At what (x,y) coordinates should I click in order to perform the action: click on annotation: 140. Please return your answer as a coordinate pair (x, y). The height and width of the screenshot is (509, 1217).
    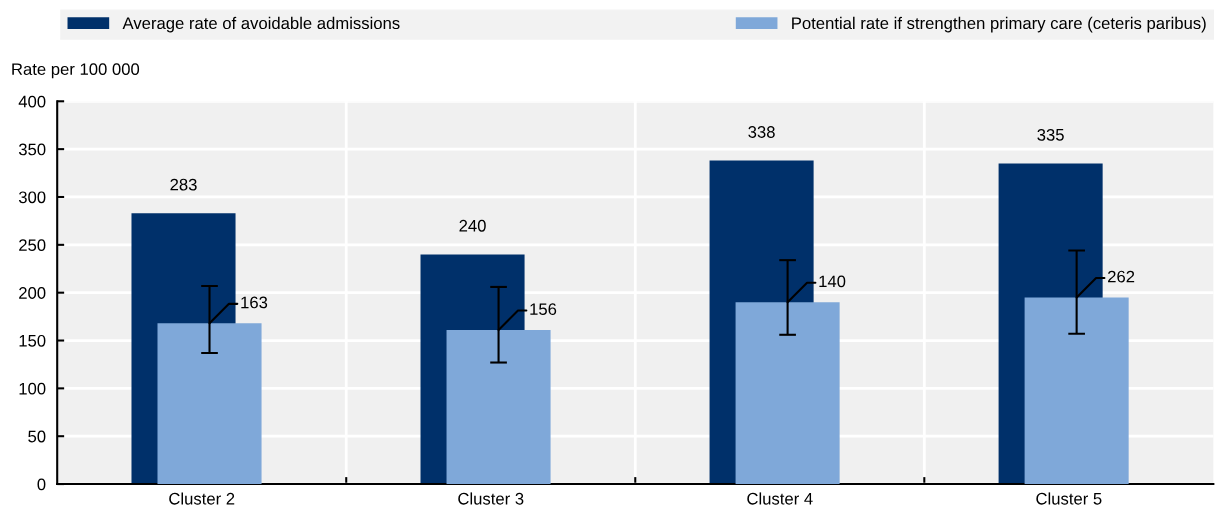
    Looking at the image, I should click on (832, 281).